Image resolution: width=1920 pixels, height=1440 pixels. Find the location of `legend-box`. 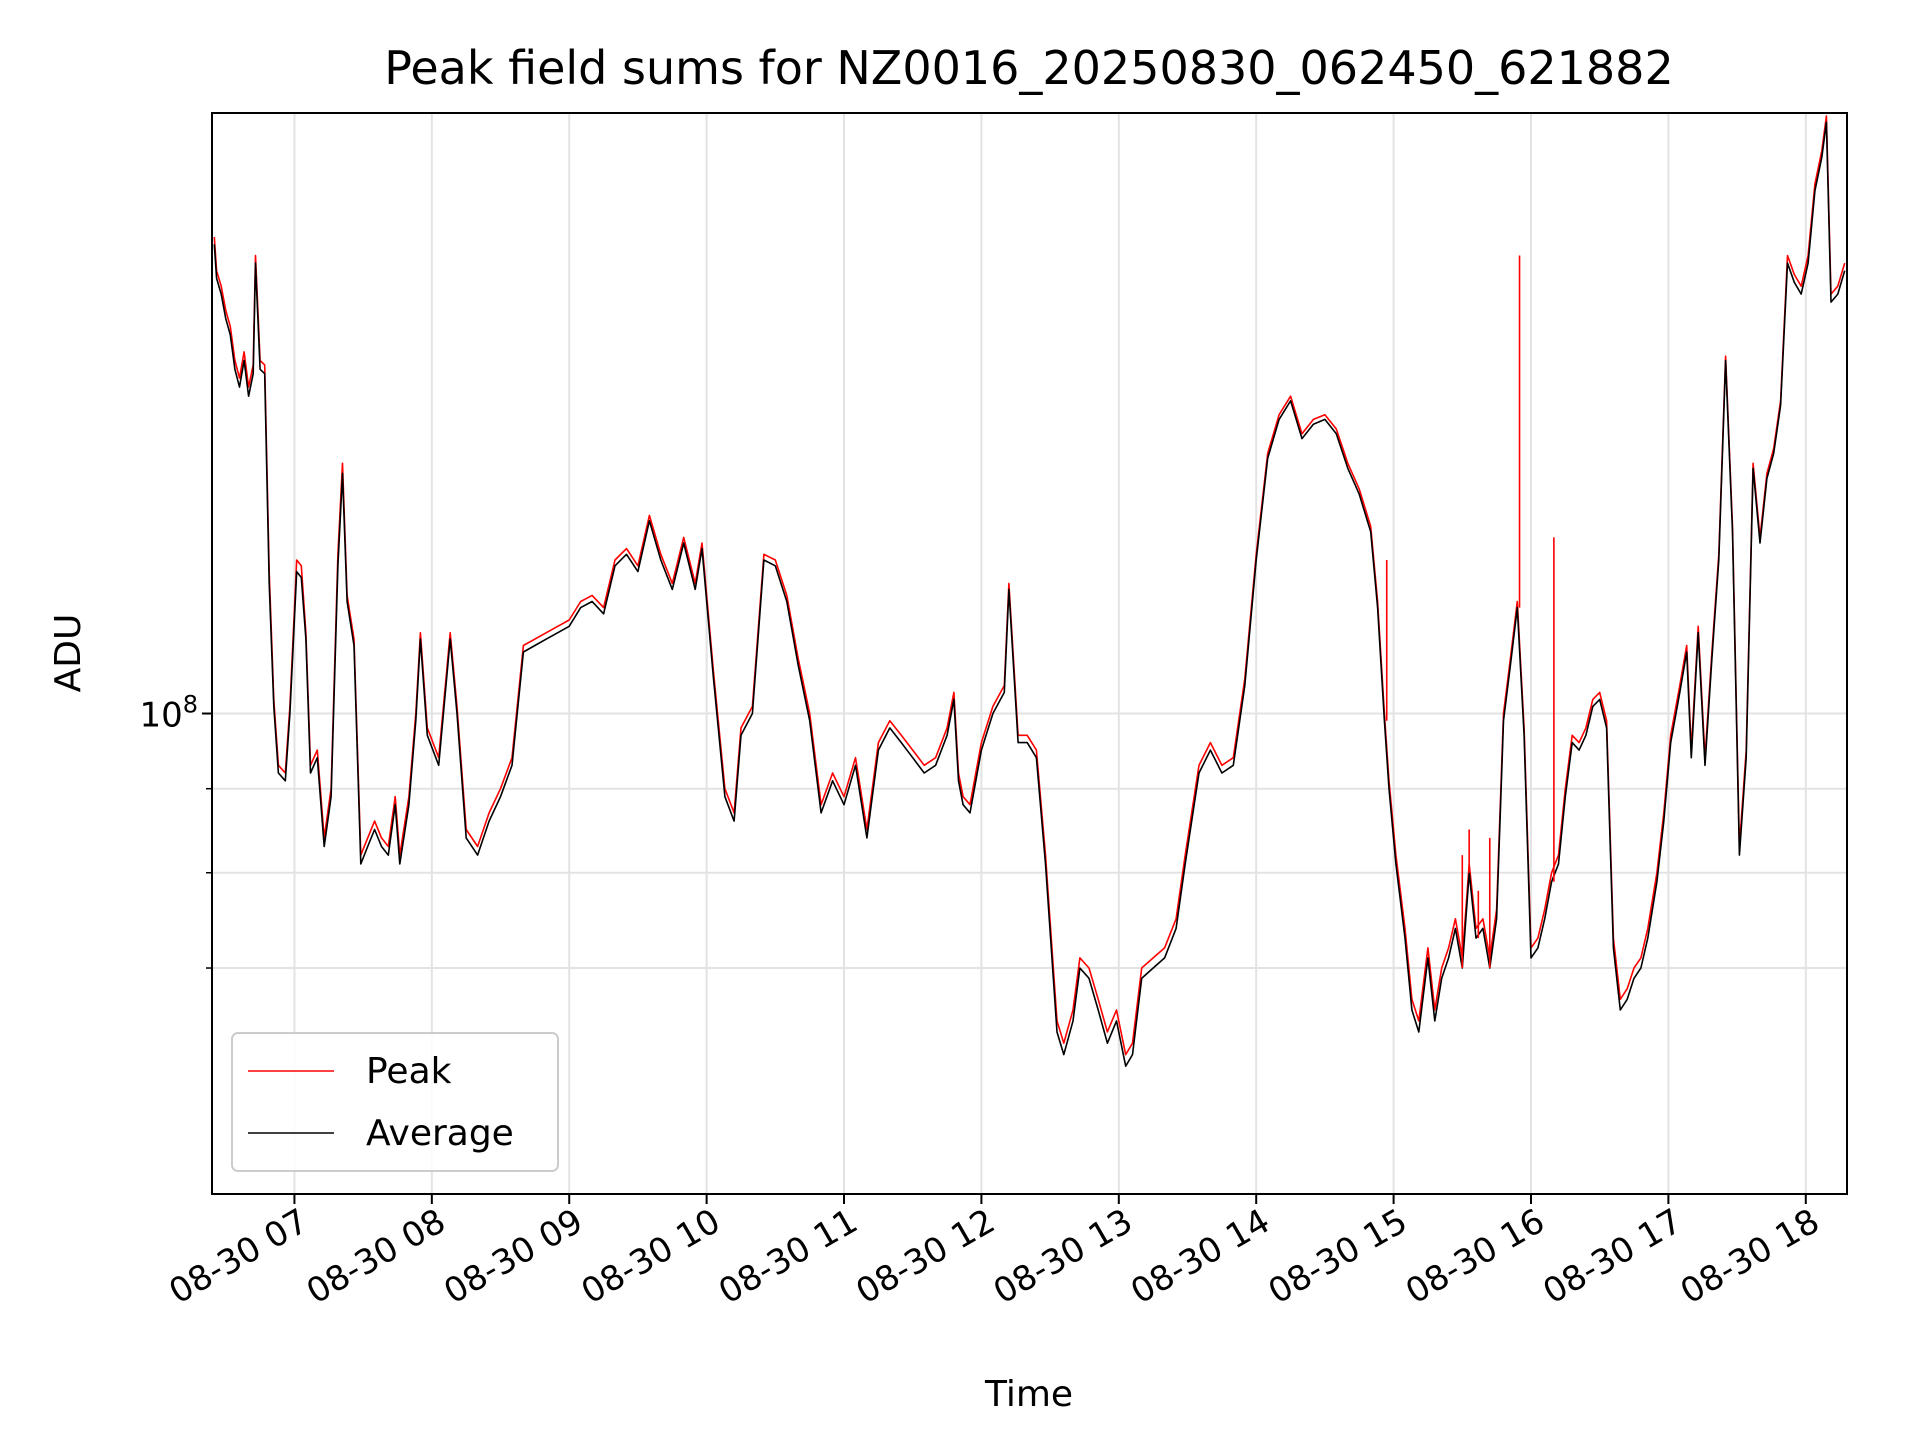

legend-box is located at coordinates (395, 1102).